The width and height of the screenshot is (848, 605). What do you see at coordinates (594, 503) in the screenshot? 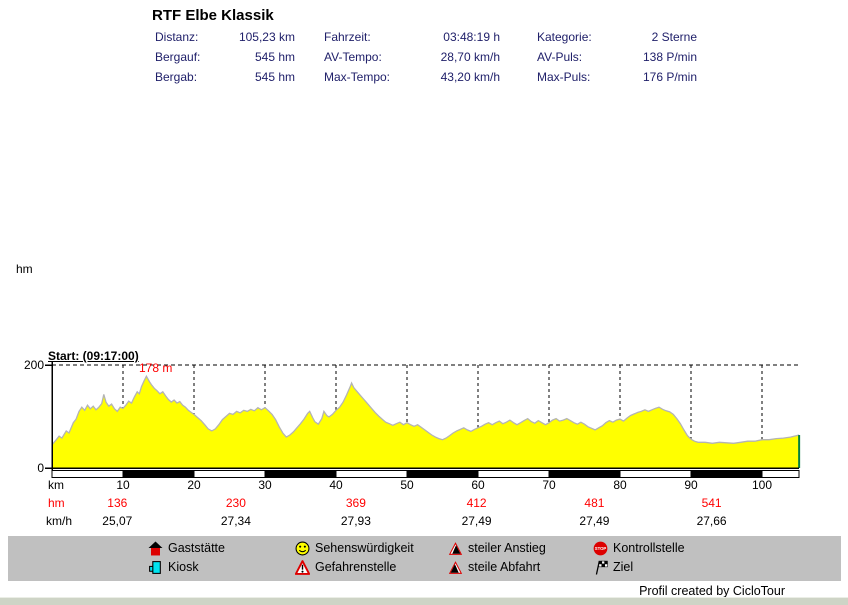
I see `hm-value: 481` at bounding box center [594, 503].